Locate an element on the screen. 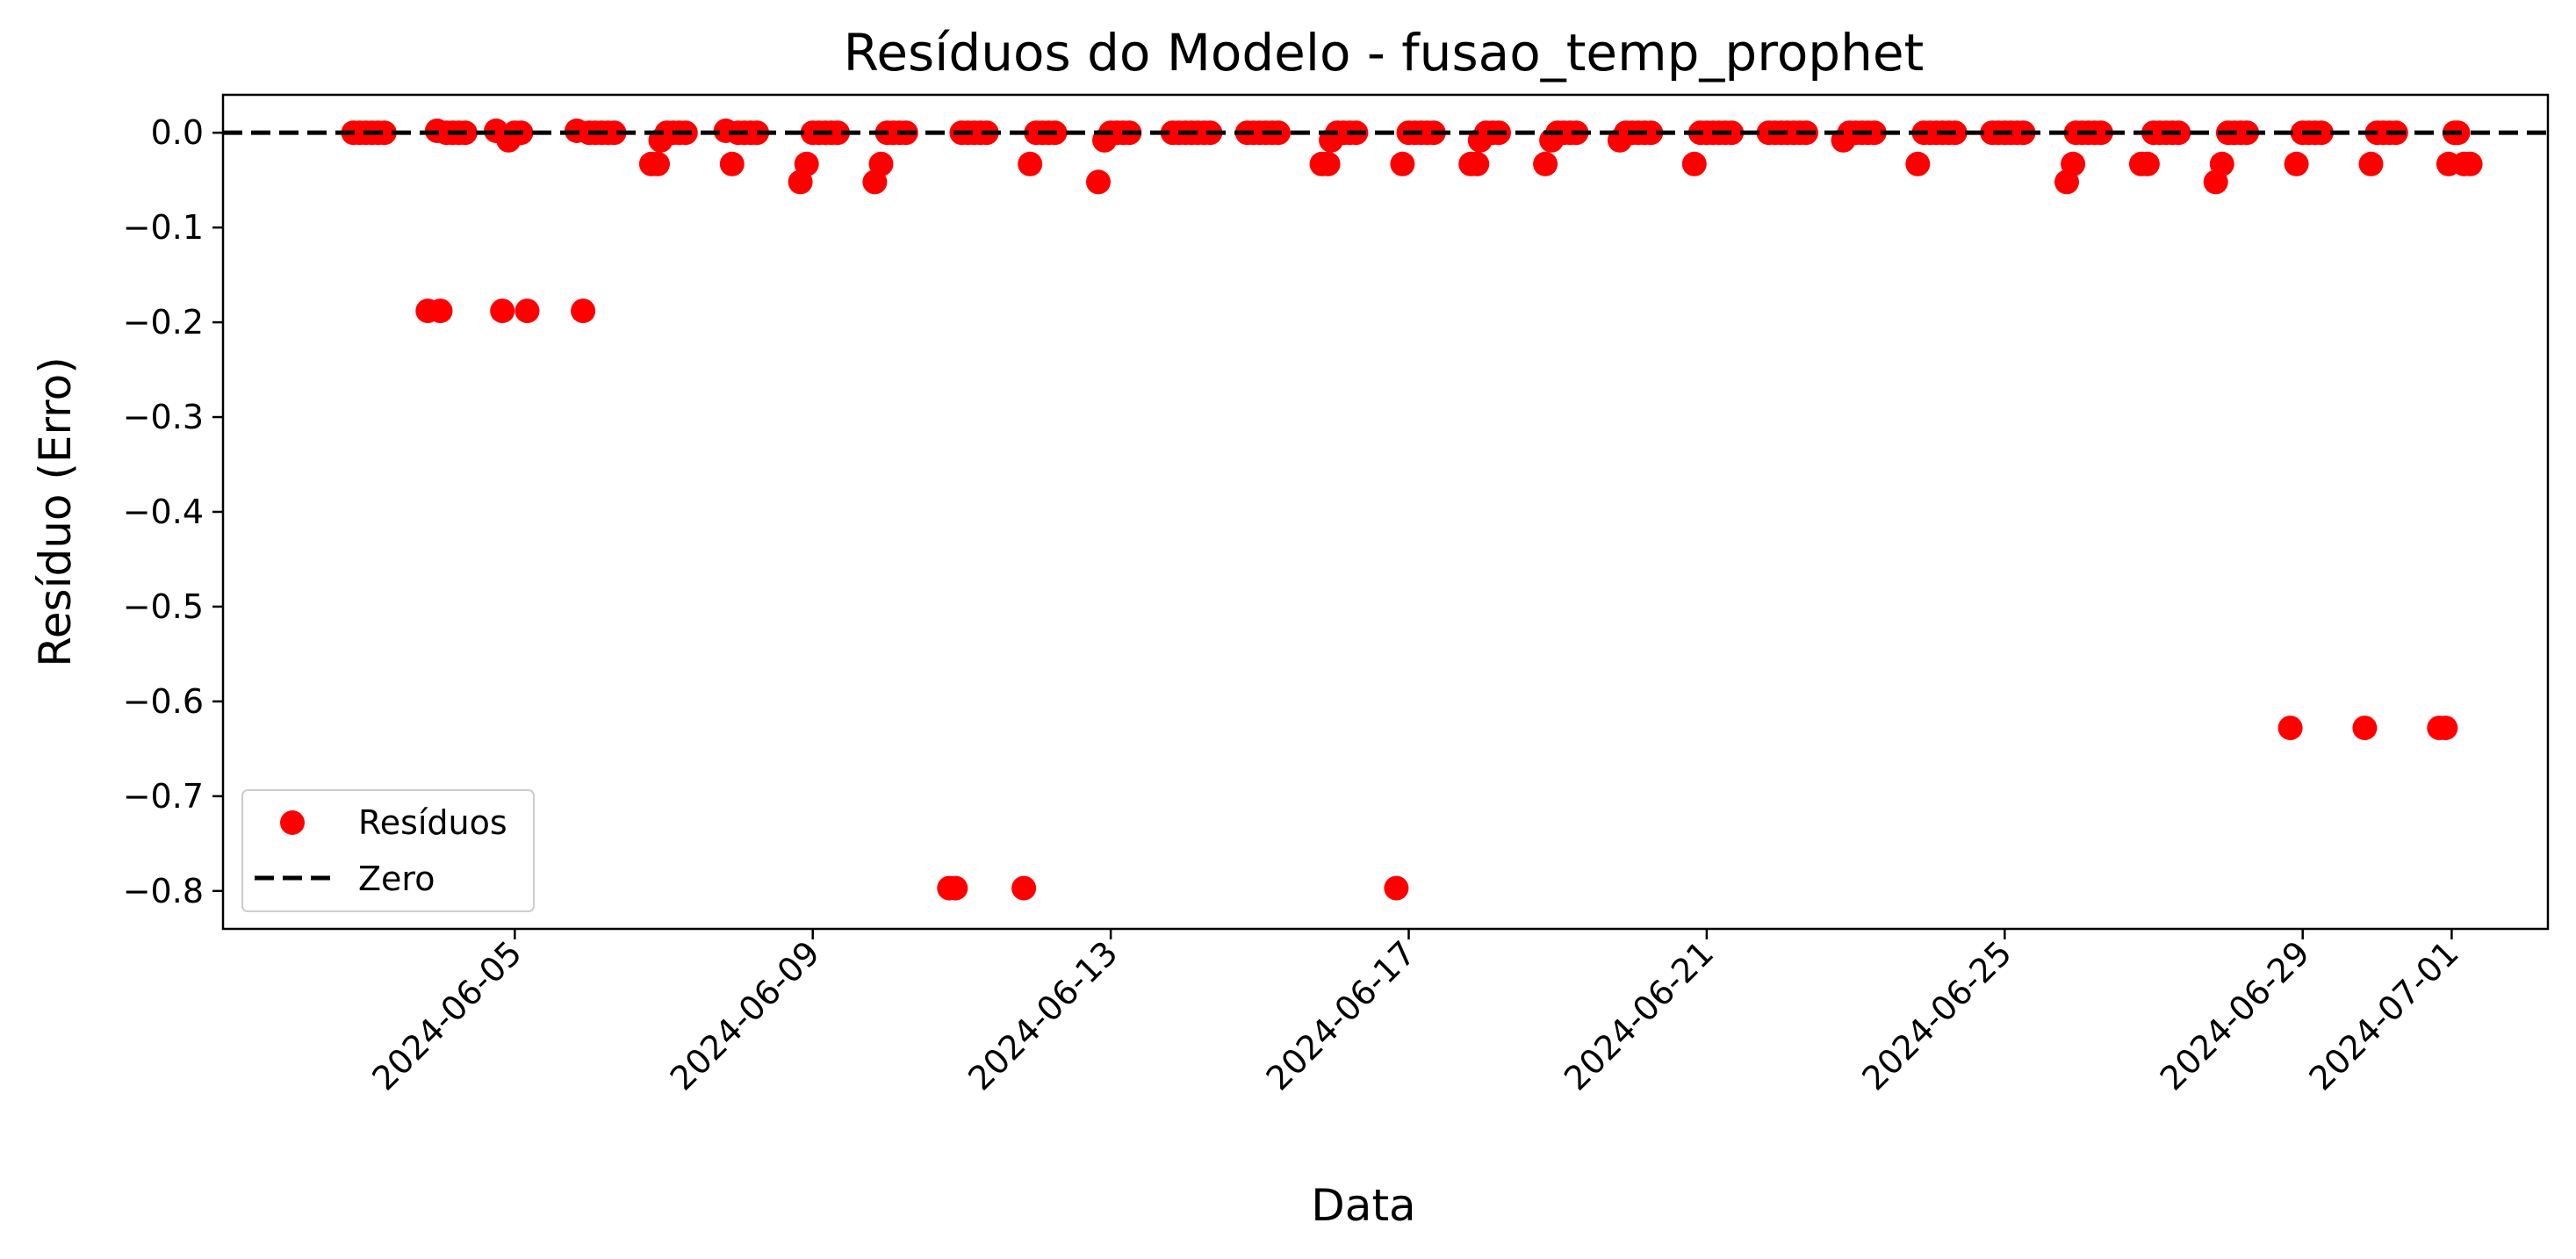 The width and height of the screenshot is (2576, 1259). legend-marker-residuals is located at coordinates (292, 823).